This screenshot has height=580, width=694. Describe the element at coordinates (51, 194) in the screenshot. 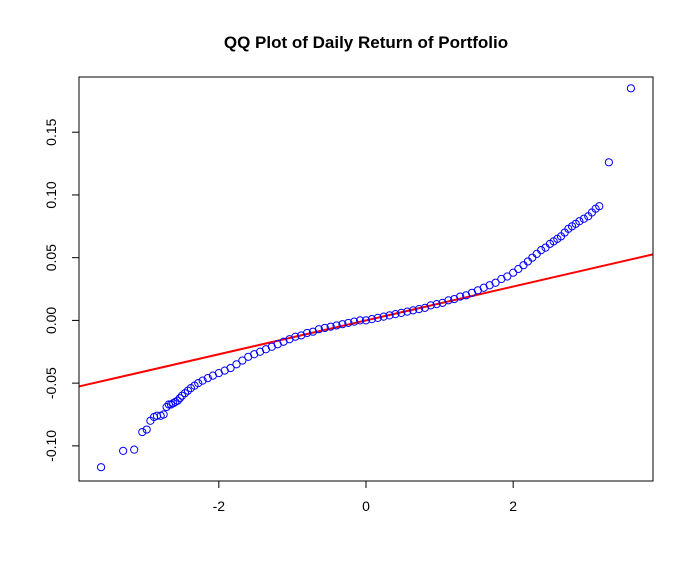

I see `y-tick-label: 0.10` at that location.